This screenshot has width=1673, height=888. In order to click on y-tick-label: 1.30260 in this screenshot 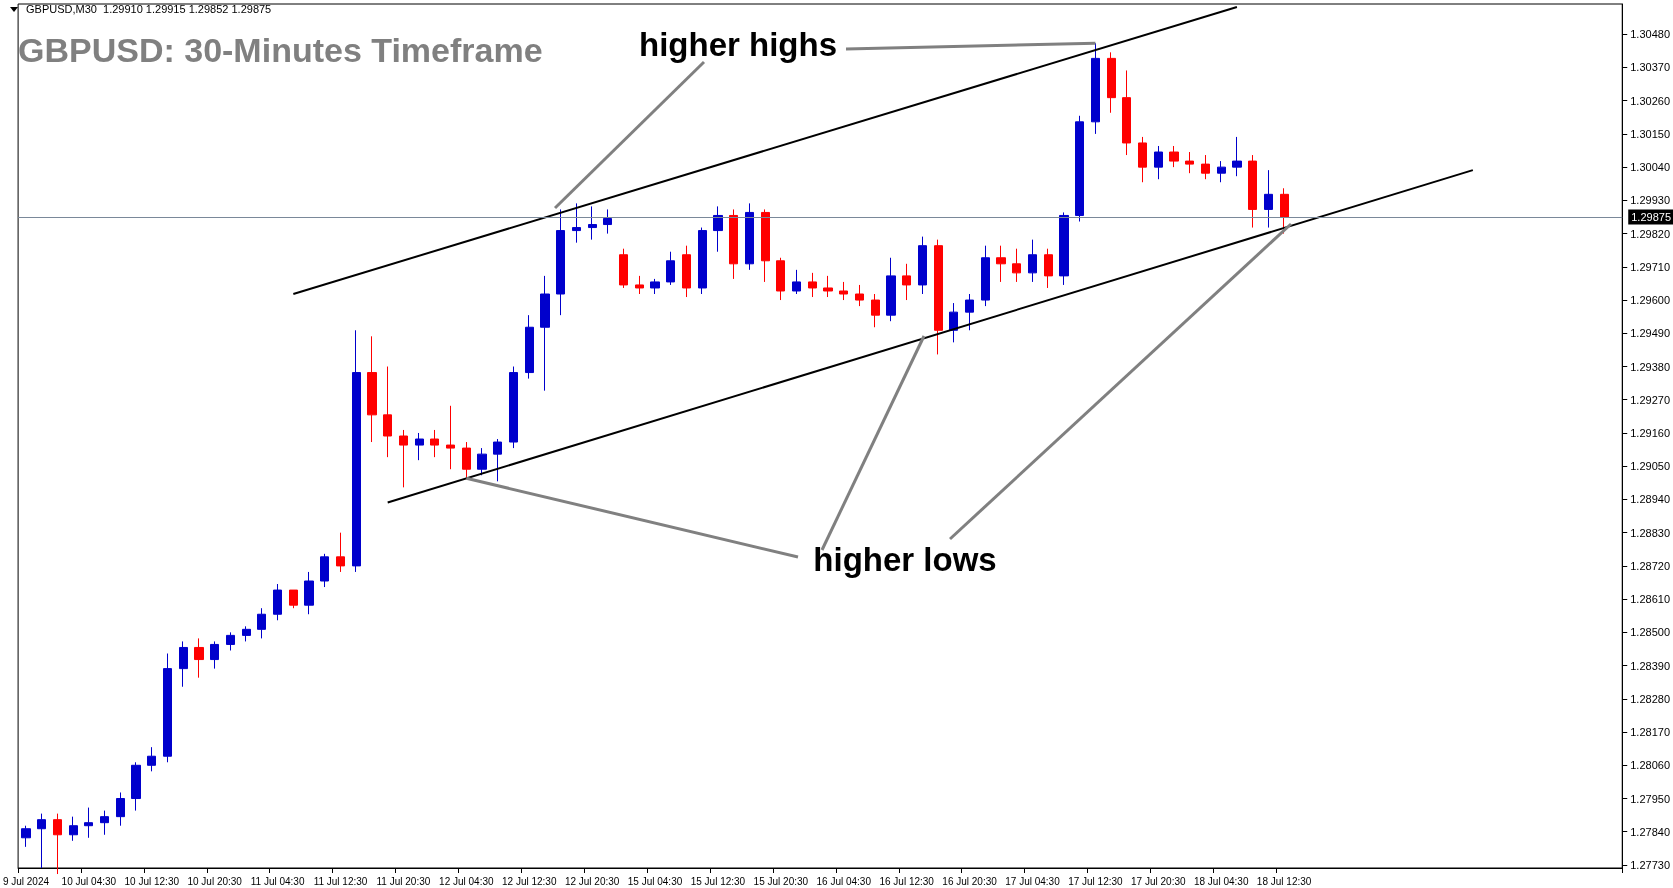, I will do `click(1650, 100)`.